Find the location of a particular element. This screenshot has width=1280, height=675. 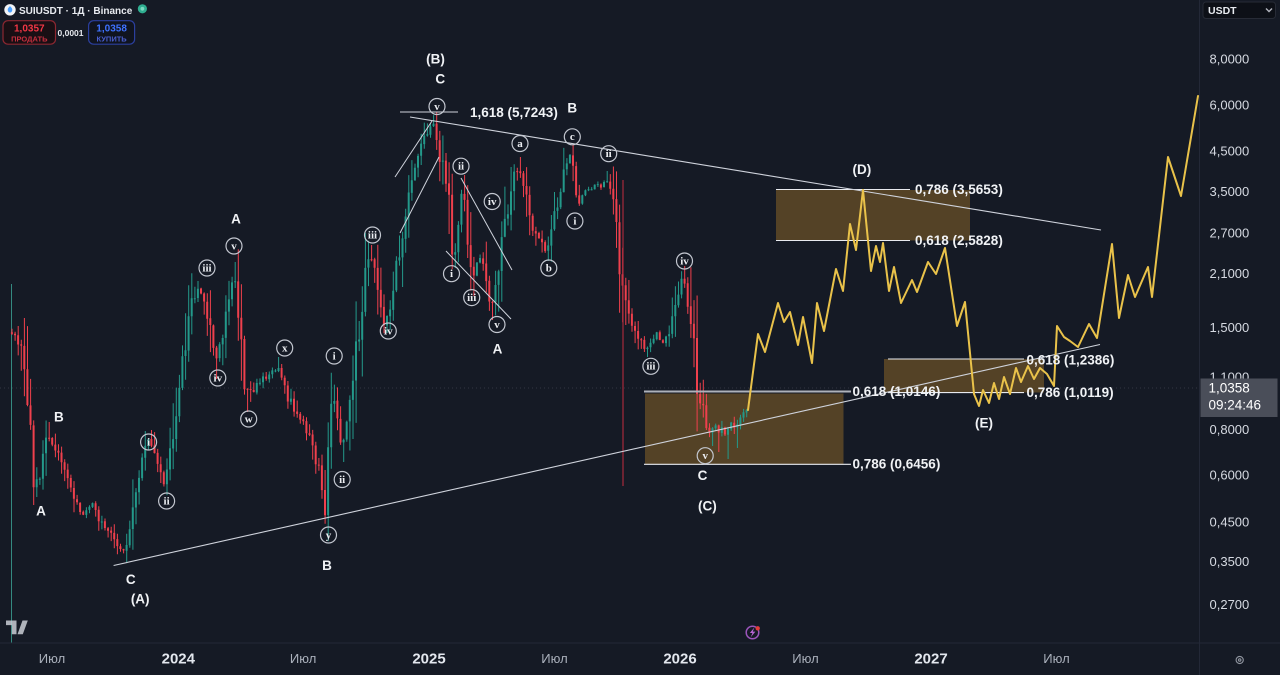

svg-text: 0,6000 is located at coordinates (1230, 475).